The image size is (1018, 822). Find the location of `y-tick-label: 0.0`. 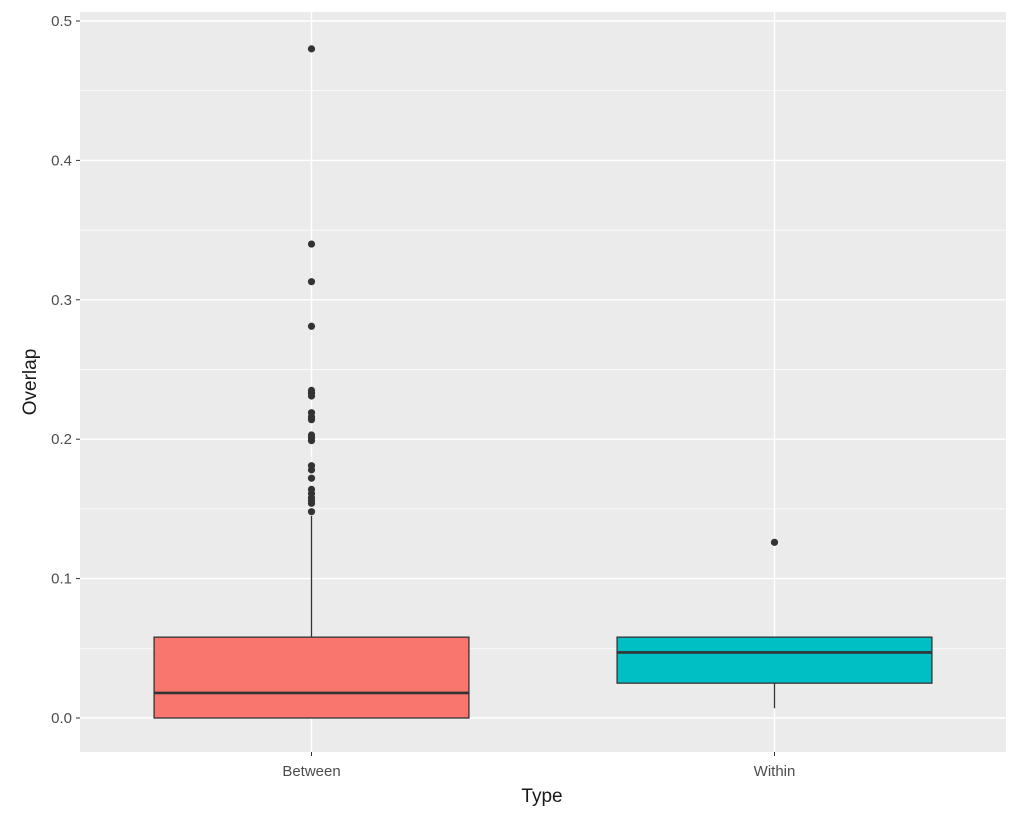

y-tick-label: 0.0 is located at coordinates (61, 718).